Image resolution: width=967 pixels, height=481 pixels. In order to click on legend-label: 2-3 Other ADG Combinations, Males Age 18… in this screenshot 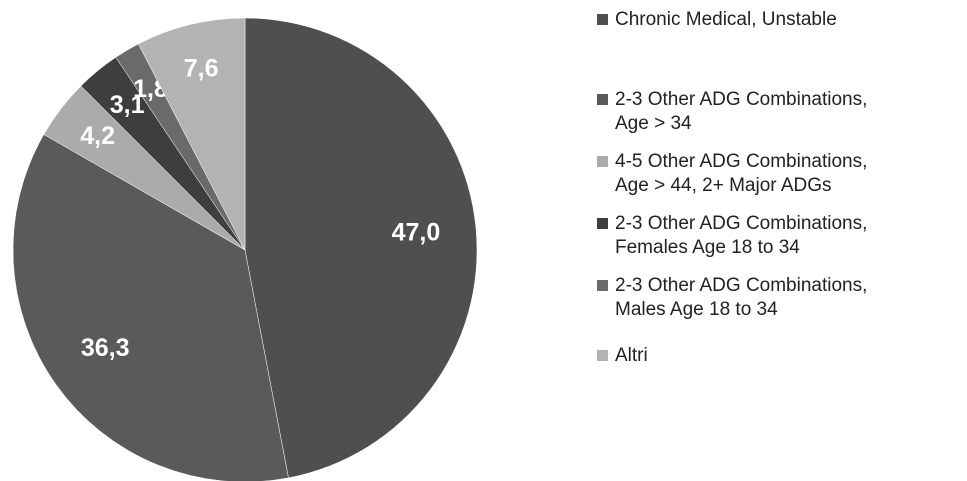, I will do `click(741, 297)`.